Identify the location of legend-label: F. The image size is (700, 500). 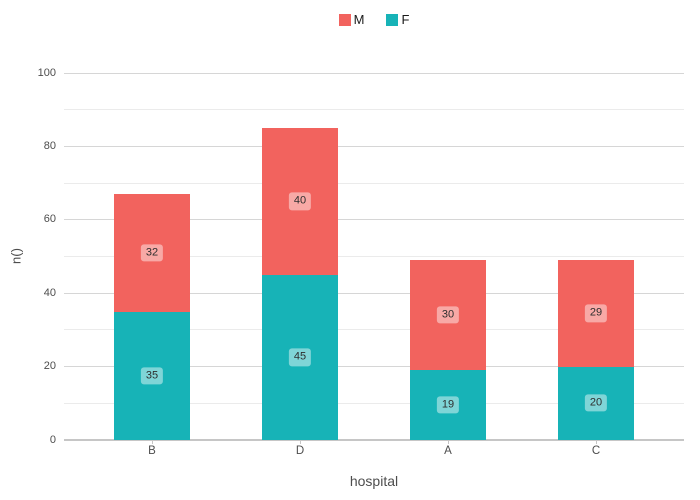
(405, 19).